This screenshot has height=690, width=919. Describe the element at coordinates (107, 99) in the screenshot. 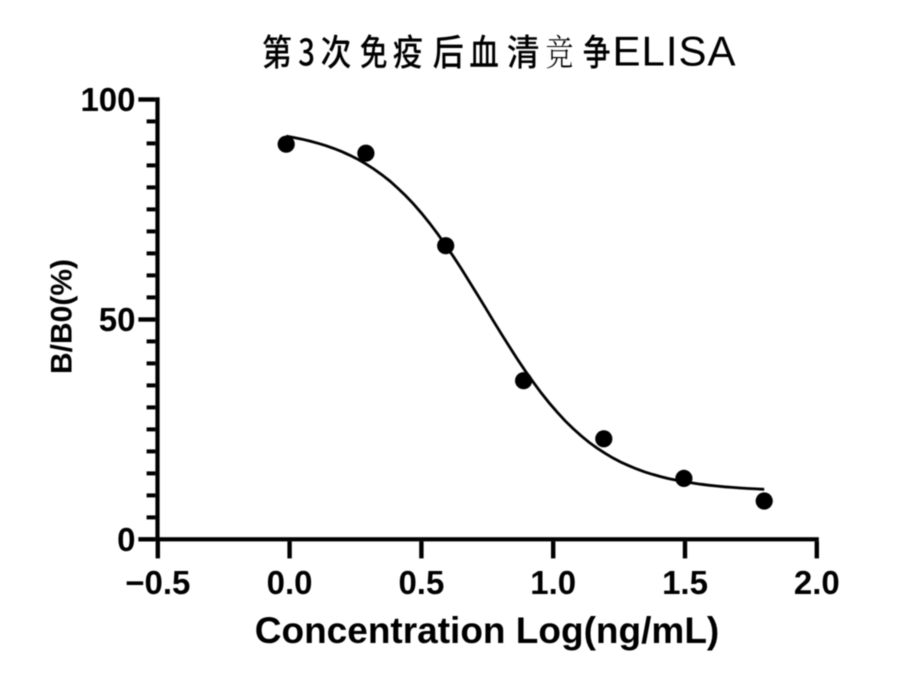

I see `svg-text: 100` at that location.